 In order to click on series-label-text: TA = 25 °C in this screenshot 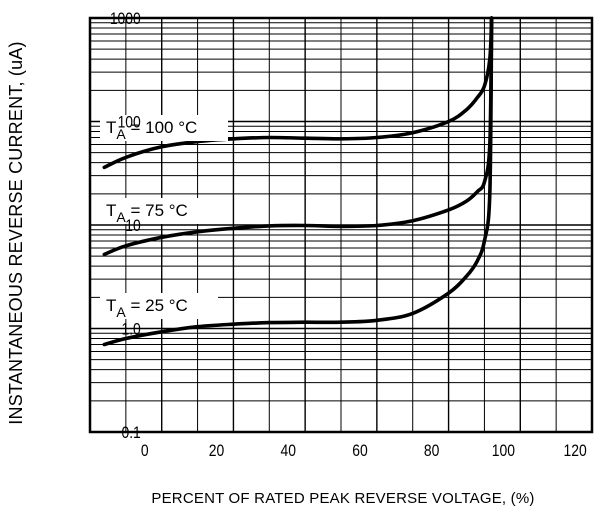, I will do `click(147, 308)`.